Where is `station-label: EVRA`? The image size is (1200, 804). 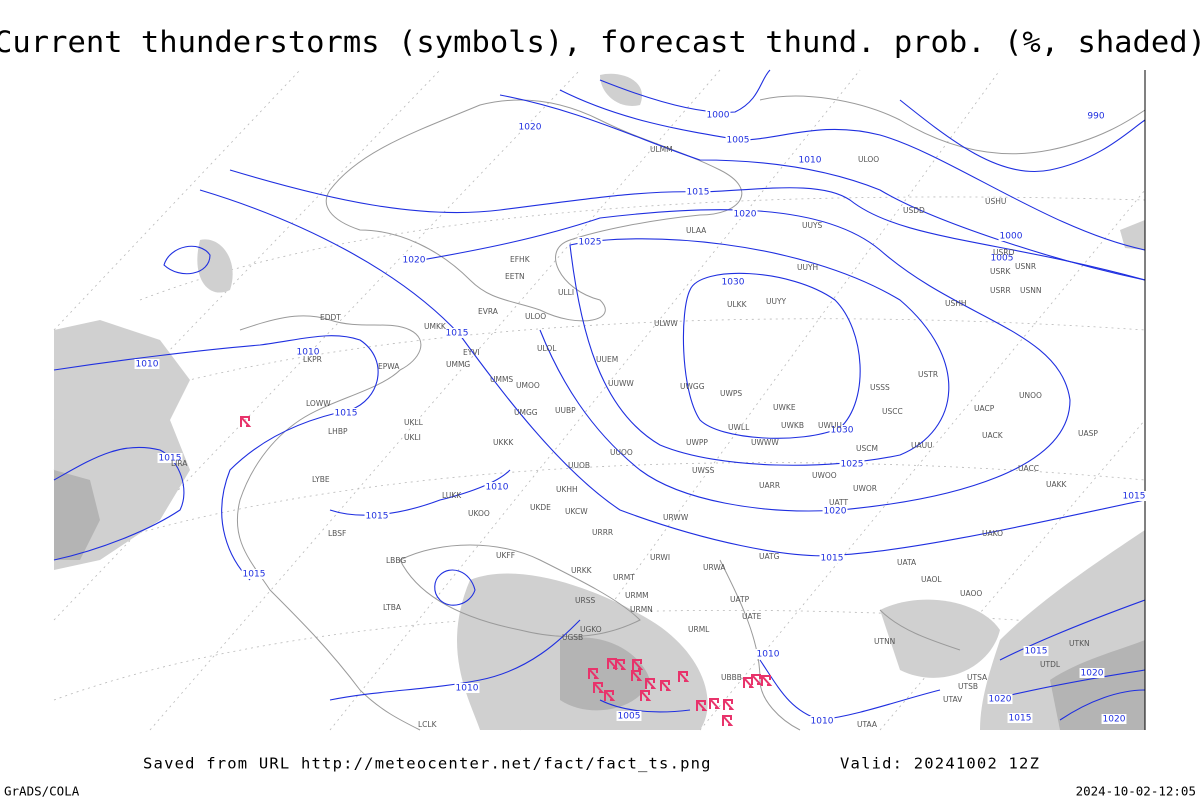
station-label: EVRA is located at coordinates (488, 311).